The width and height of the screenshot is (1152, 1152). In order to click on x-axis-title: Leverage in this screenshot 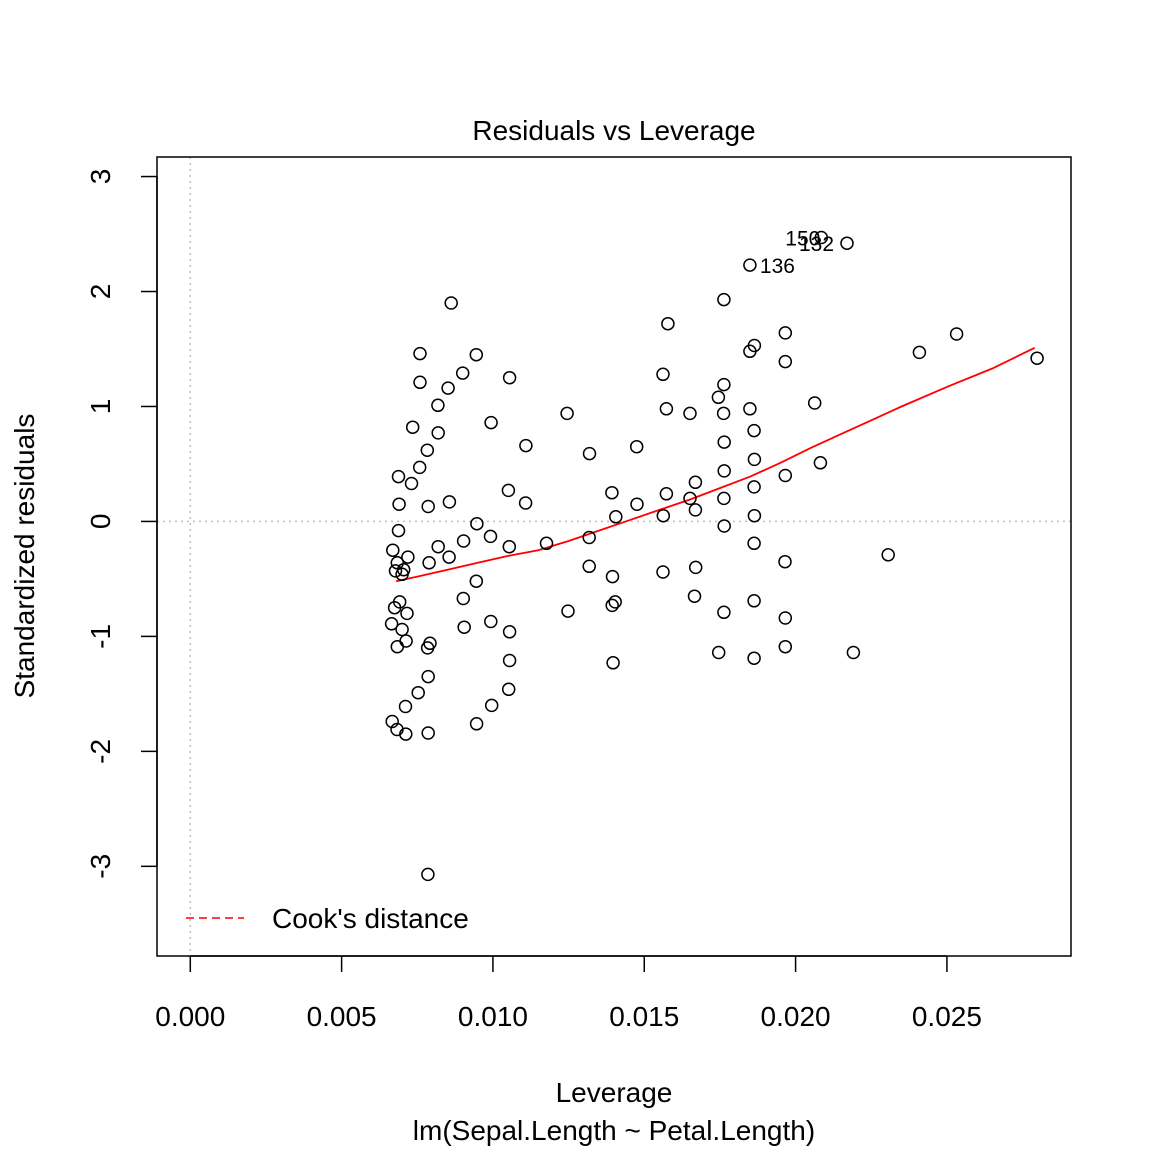, I will do `click(614, 1092)`.